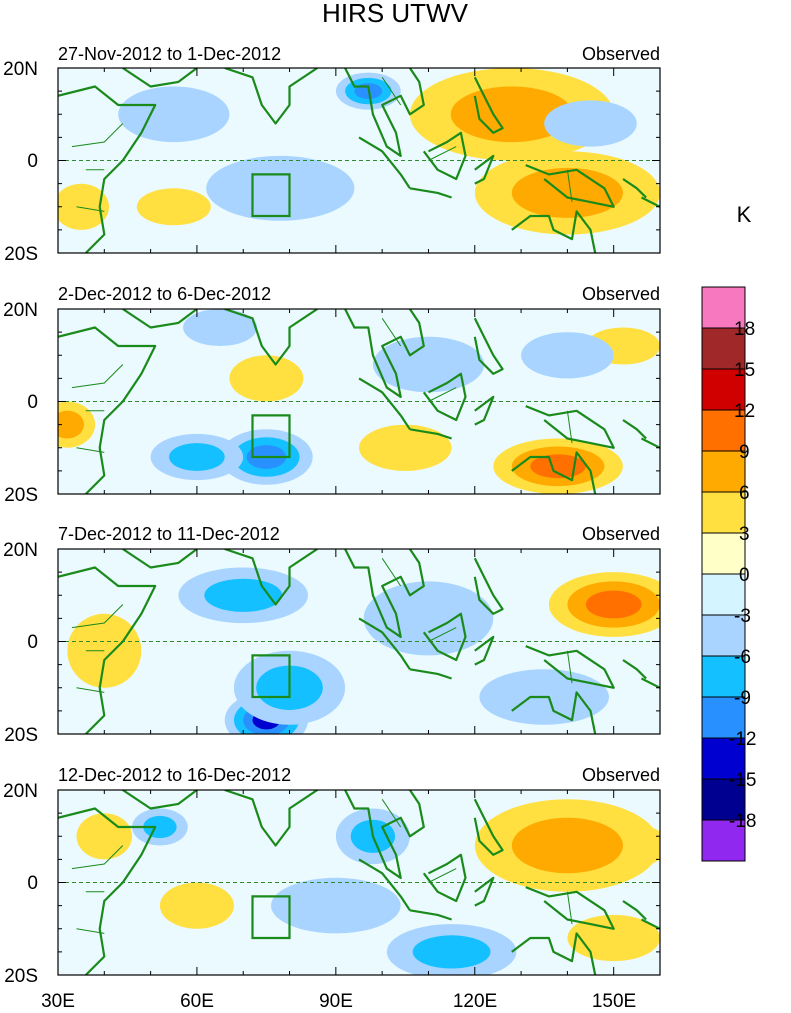 This screenshot has width=791, height=1013. What do you see at coordinates (58, 1001) in the screenshot?
I see `lon-tick-label: 30E` at bounding box center [58, 1001].